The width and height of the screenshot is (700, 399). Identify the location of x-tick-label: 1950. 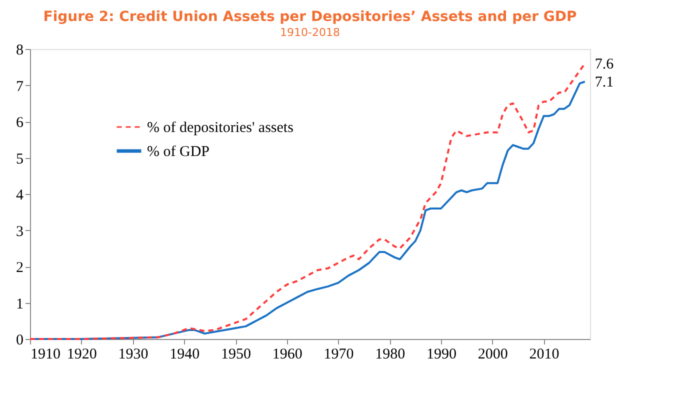
(236, 354).